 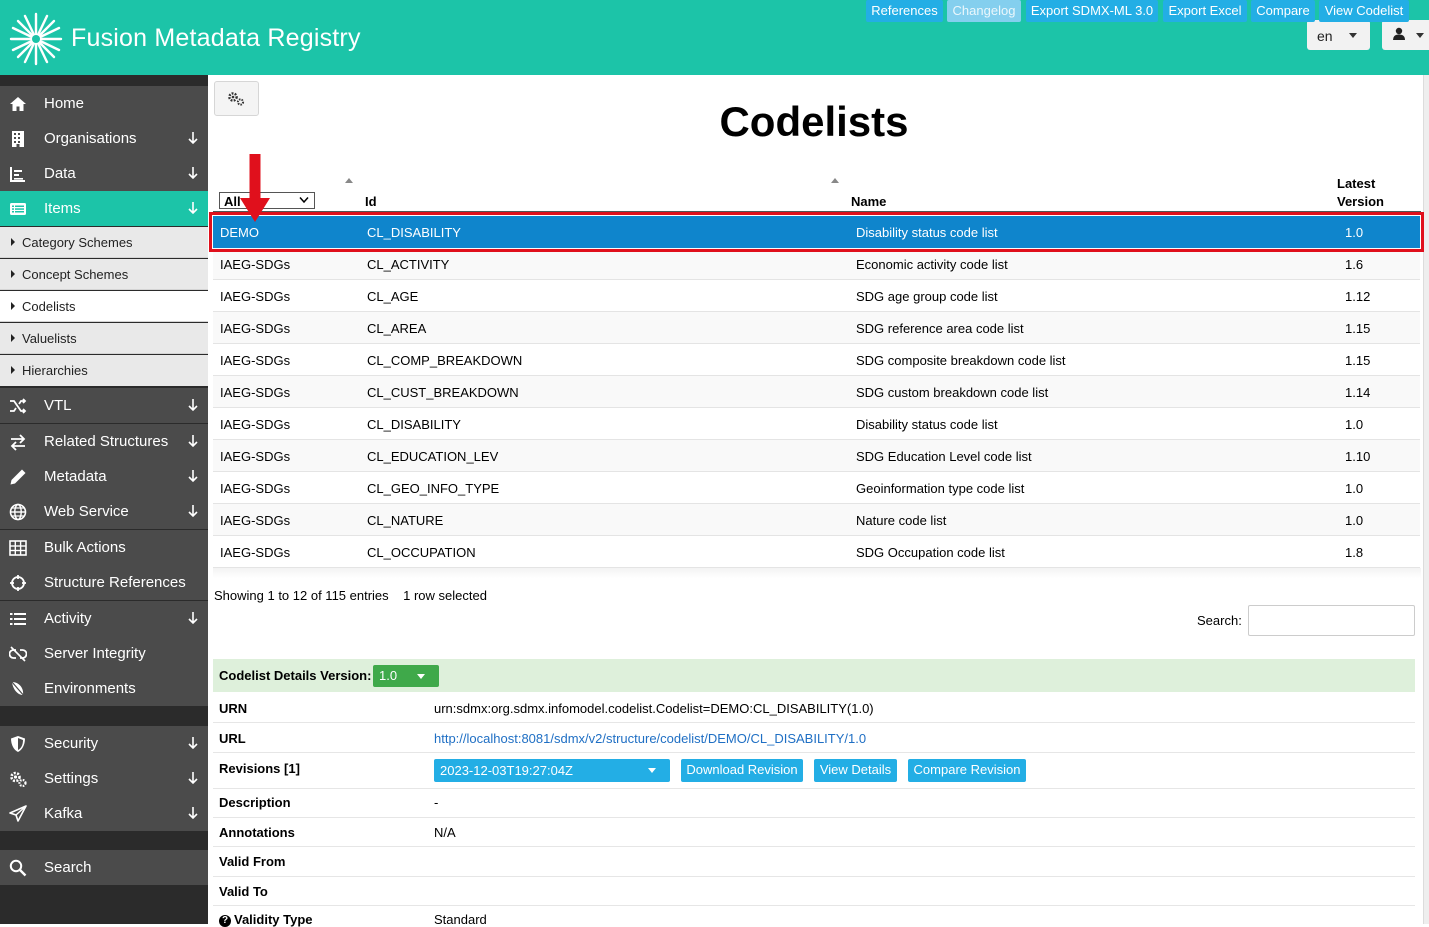 I want to click on cell-id: CL_NATURE, so click(x=405, y=520).